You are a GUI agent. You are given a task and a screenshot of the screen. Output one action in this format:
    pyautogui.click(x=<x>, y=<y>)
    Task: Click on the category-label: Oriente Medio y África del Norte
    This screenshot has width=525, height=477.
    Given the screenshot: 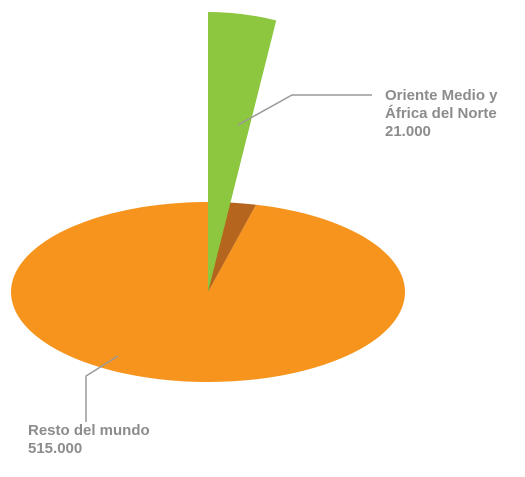 What is the action you would take?
    pyautogui.click(x=441, y=104)
    